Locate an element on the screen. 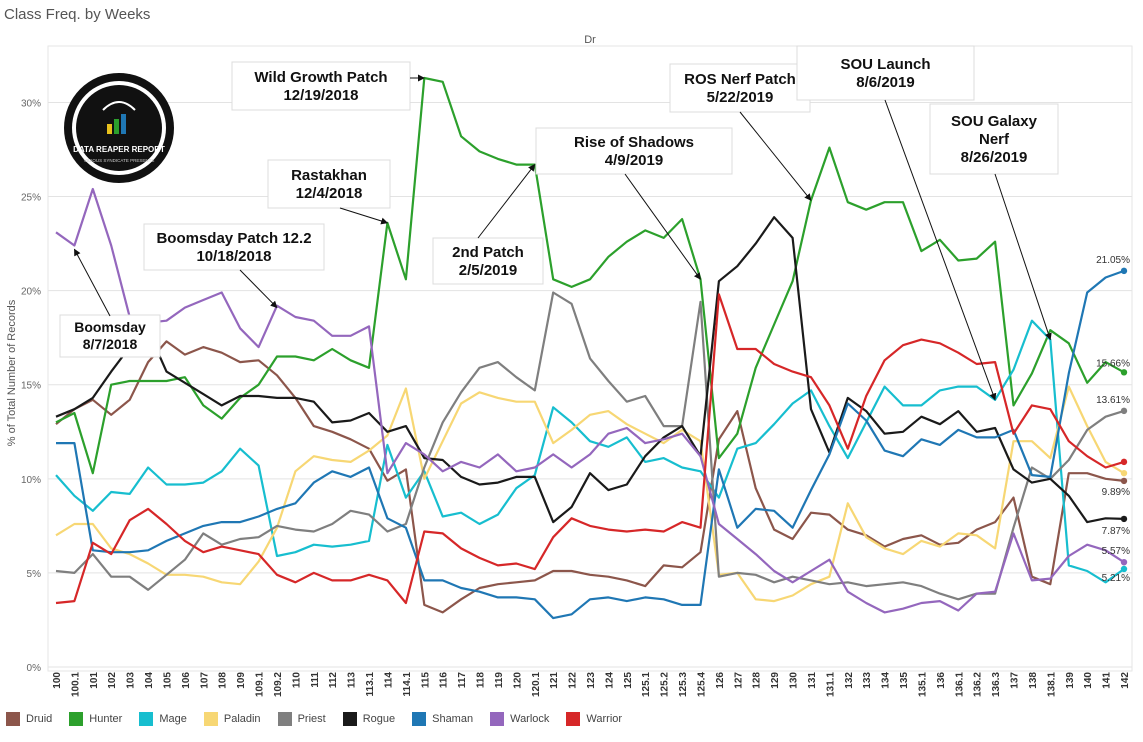  x-tick-label: 124 is located at coordinates (609, 680).